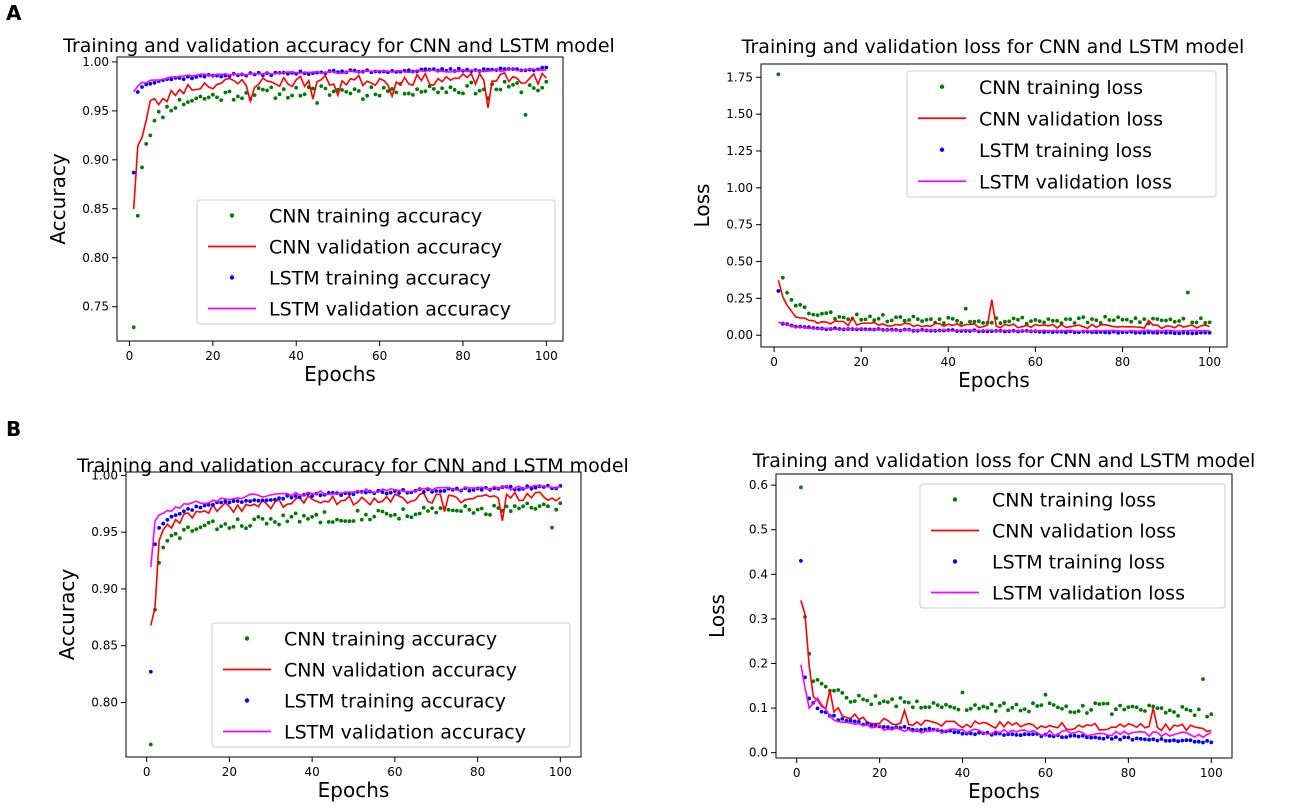 This screenshot has width=1300, height=808. What do you see at coordinates (385, 248) in the screenshot?
I see `legend-label: CNN validation accuracy` at bounding box center [385, 248].